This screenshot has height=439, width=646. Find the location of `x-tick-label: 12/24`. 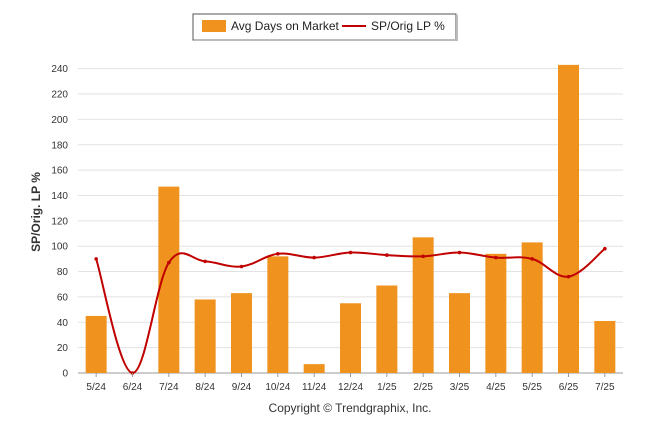

x-tick-label: 12/24 is located at coordinates (350, 387).